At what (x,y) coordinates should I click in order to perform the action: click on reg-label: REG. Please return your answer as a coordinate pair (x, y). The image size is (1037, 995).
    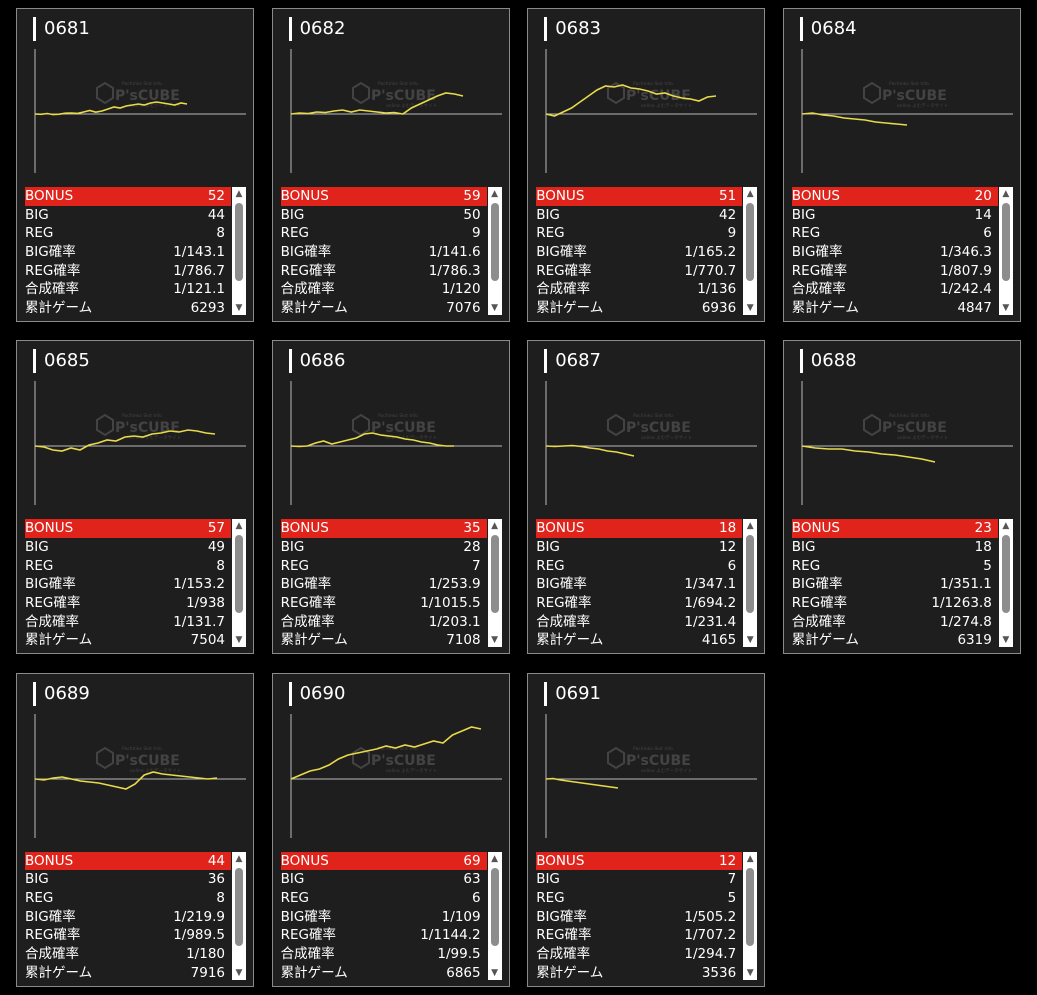
    Looking at the image, I should click on (550, 565).